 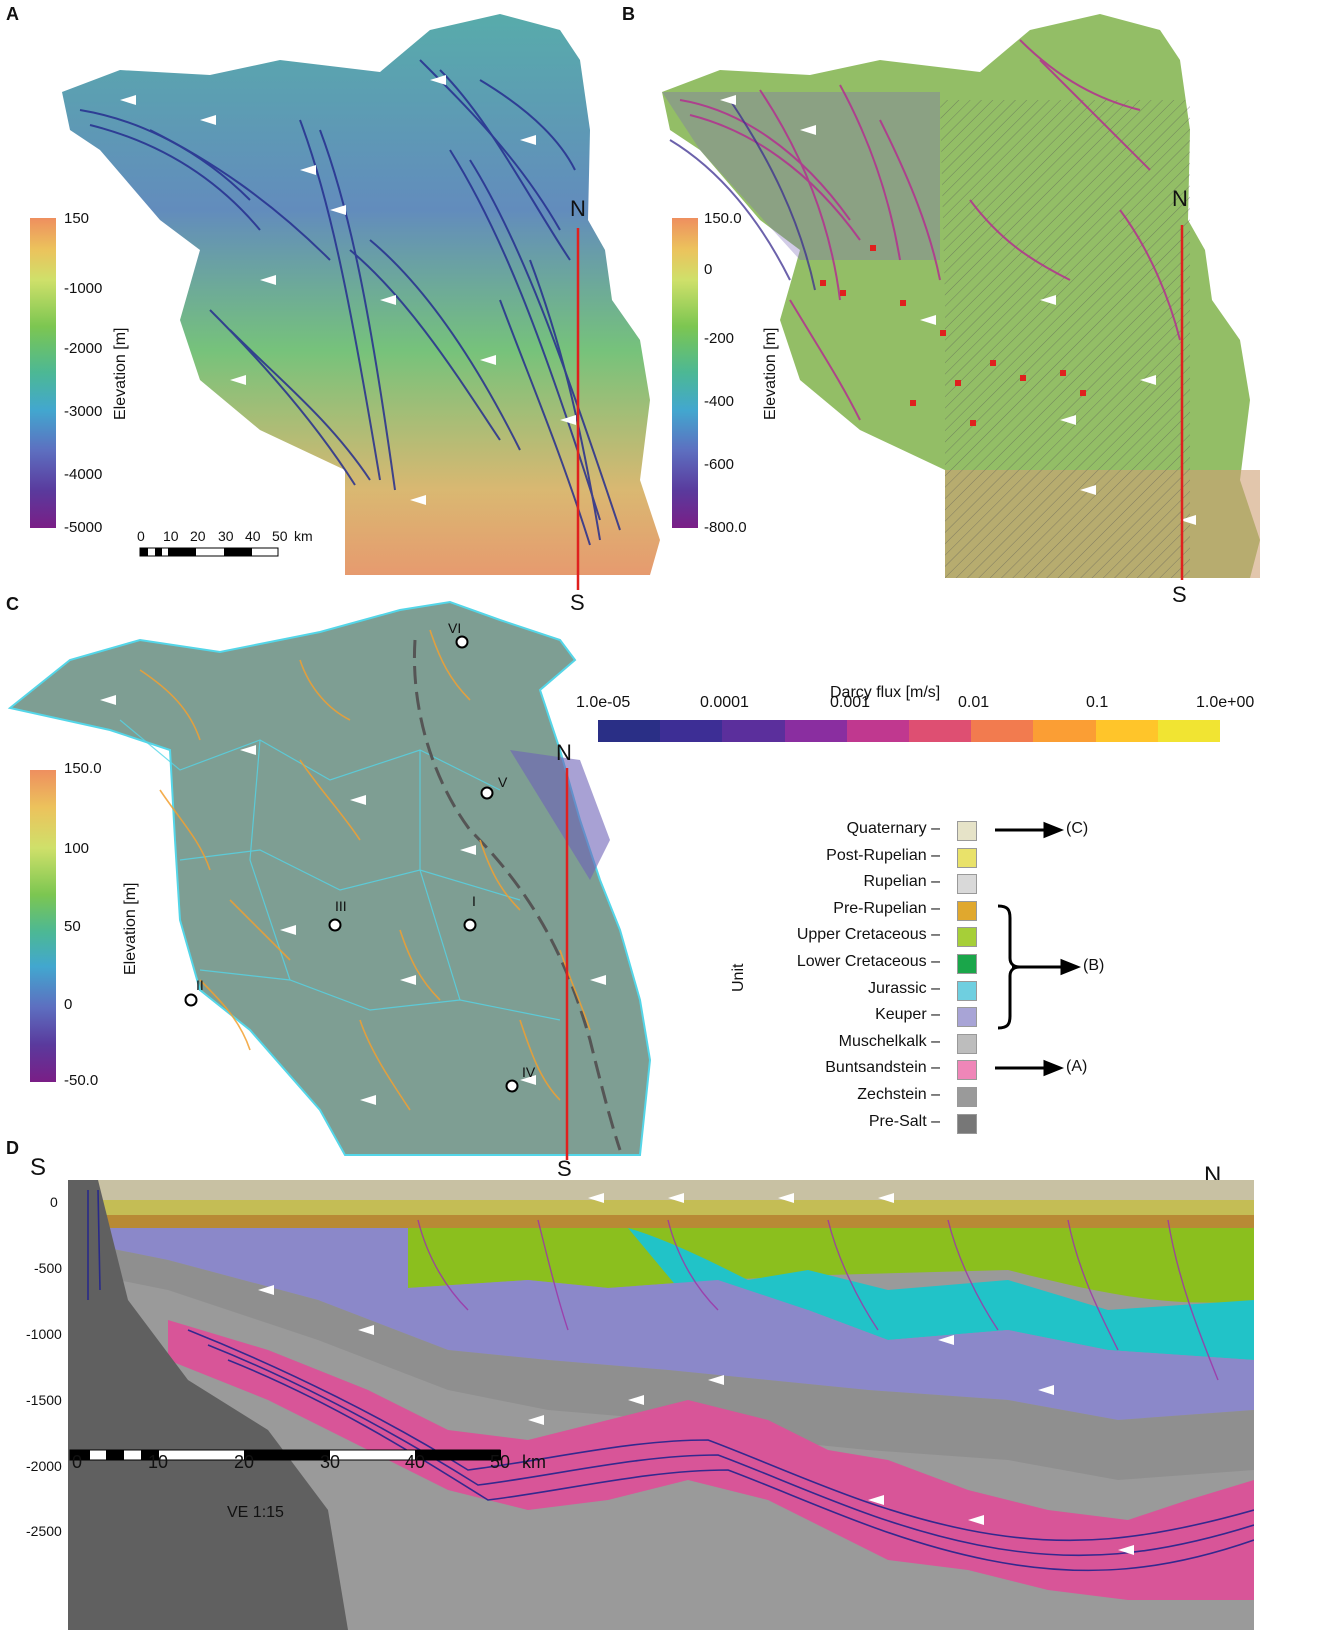 What do you see at coordinates (253, 536) in the screenshot?
I see `scale-a-tick: 40` at bounding box center [253, 536].